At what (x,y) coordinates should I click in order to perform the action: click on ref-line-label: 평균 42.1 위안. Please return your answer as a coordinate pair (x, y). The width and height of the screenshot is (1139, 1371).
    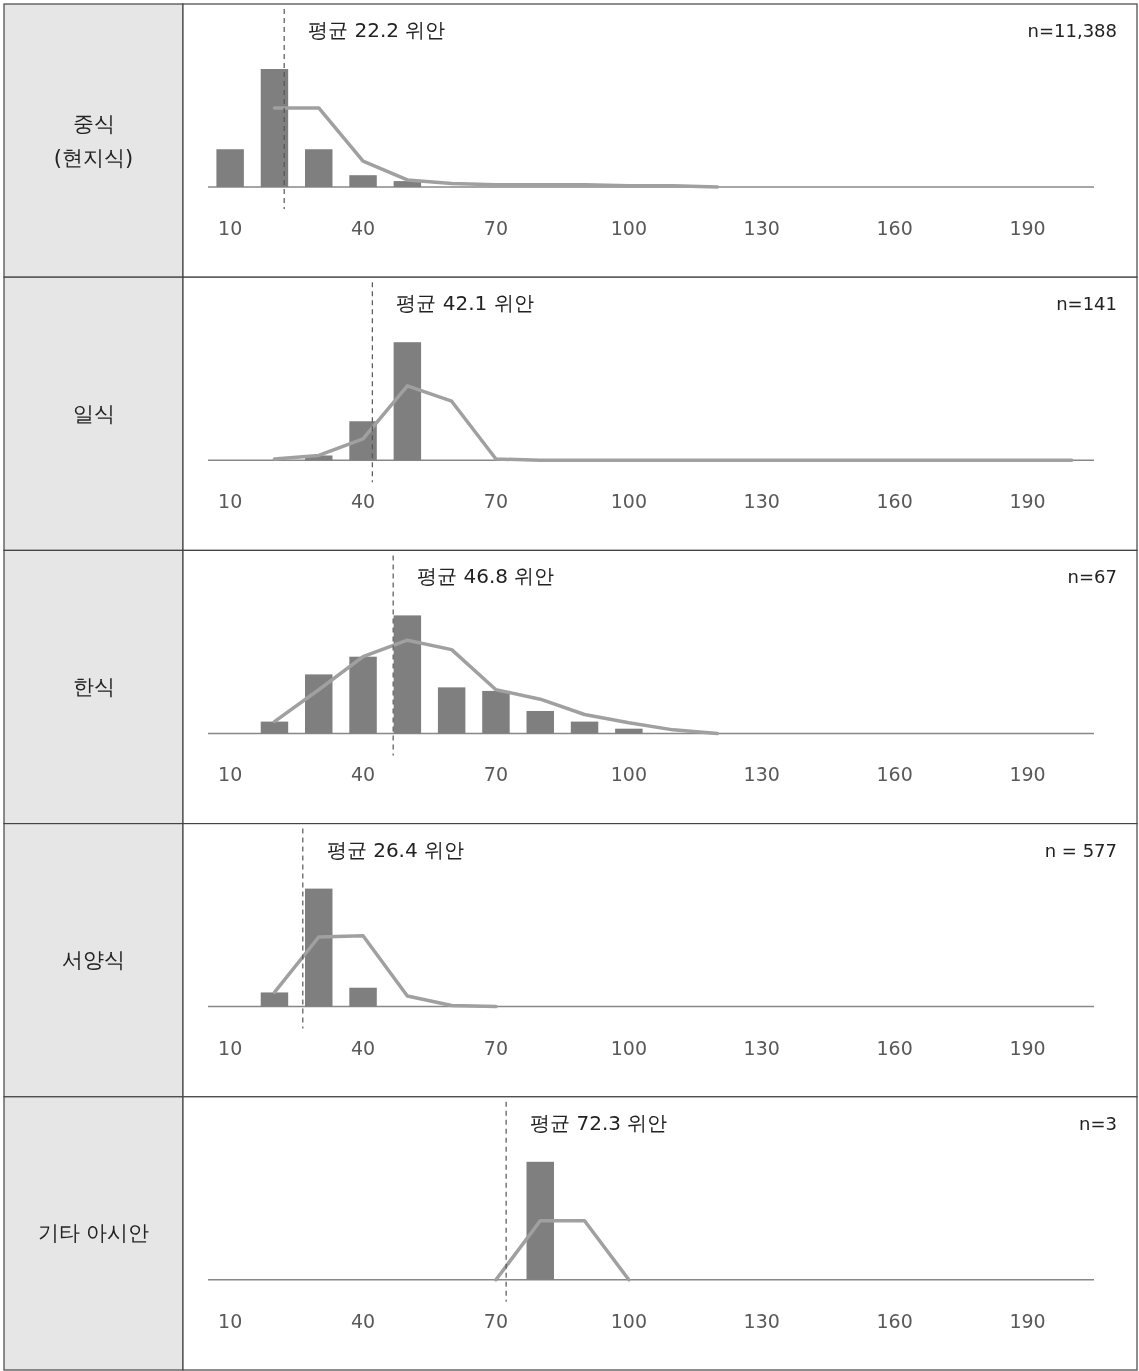
    Looking at the image, I should click on (465, 303).